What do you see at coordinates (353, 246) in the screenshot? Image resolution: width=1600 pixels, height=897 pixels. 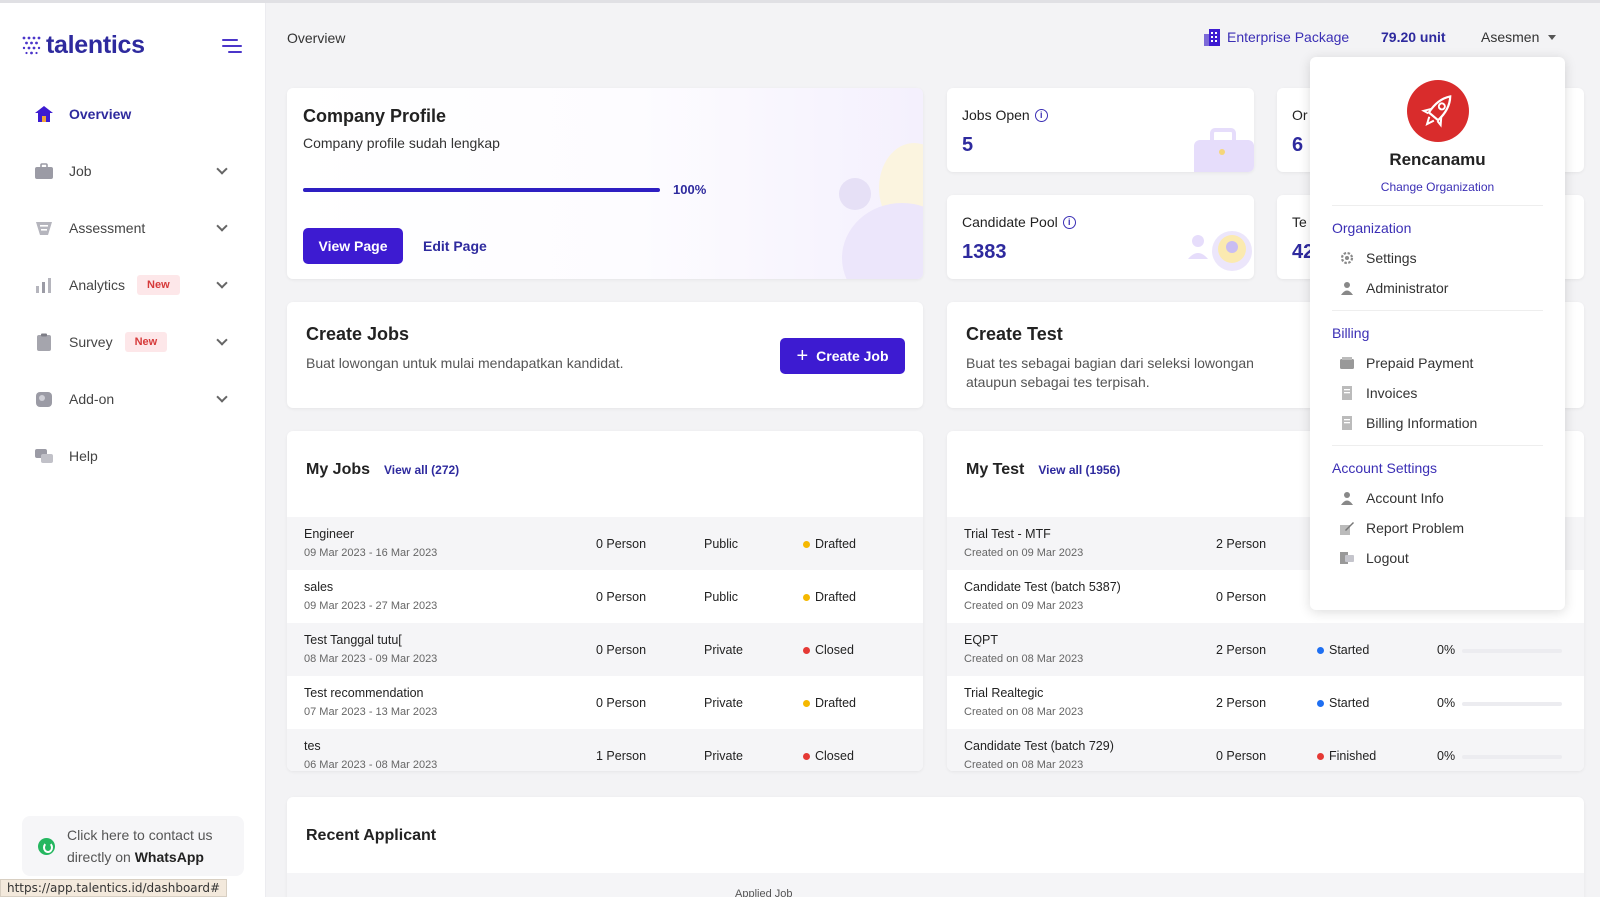 I see `view-page-button: View Page` at bounding box center [353, 246].